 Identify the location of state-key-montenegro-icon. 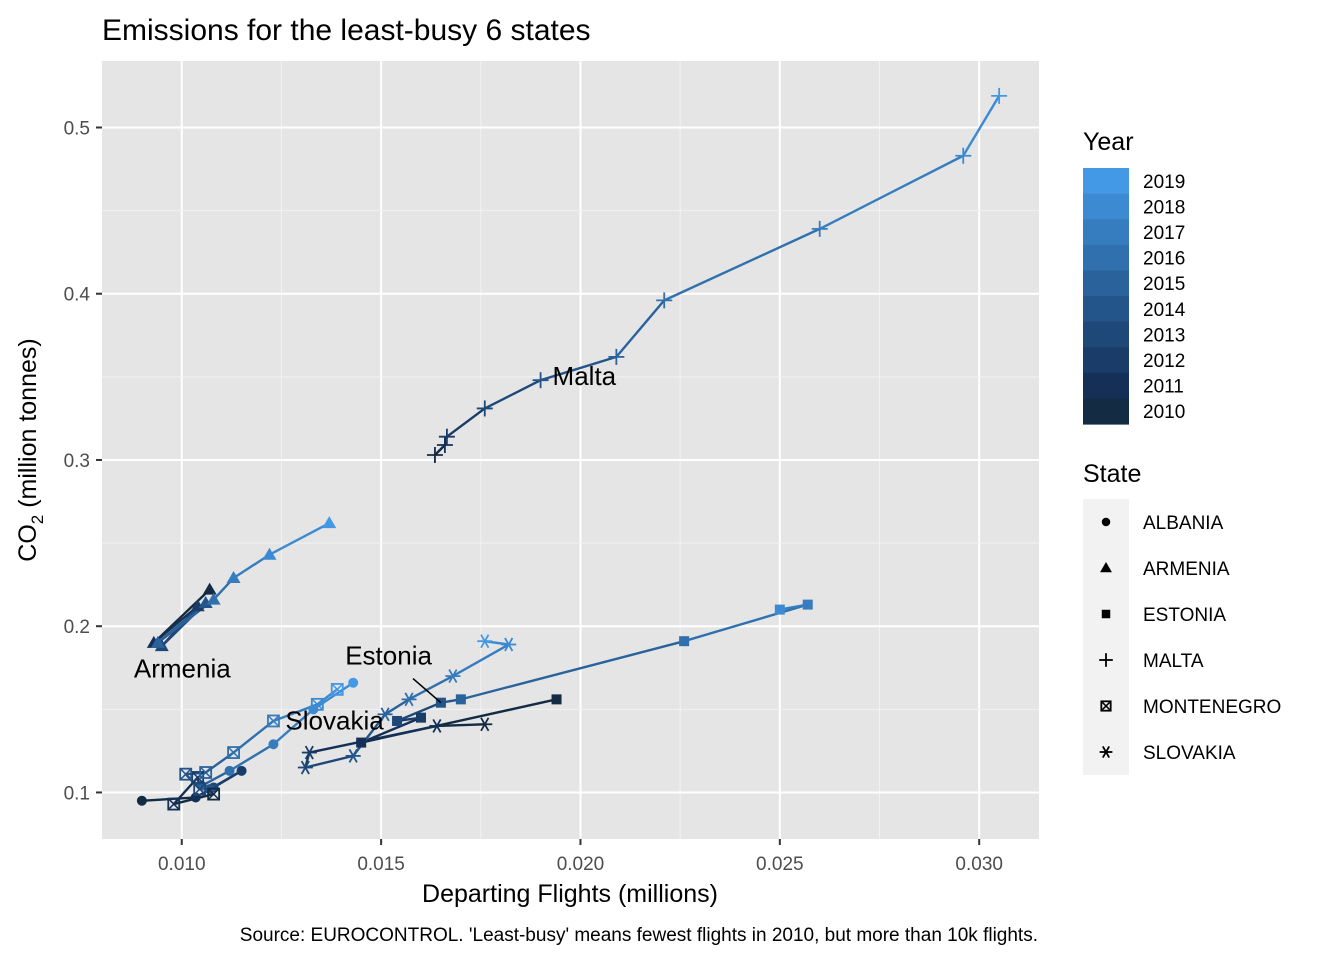
(1106, 706).